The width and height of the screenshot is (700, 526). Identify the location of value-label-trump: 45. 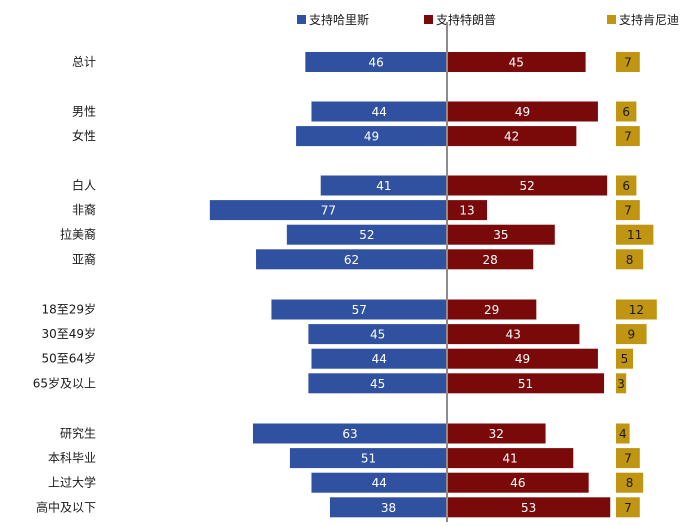
(516, 63).